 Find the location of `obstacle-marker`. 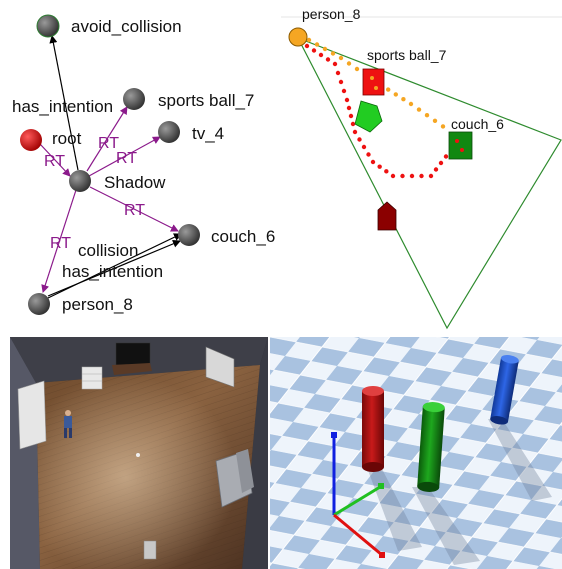

obstacle-marker is located at coordinates (368, 116).